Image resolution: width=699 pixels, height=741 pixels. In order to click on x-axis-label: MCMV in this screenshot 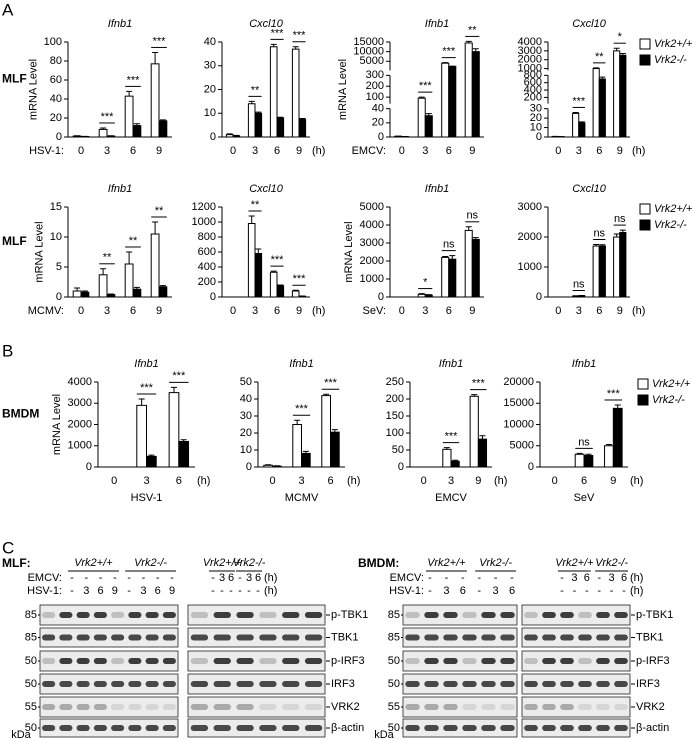, I will do `click(302, 498)`.